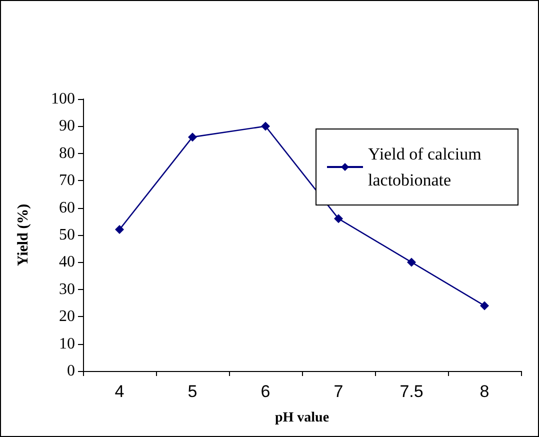 Image resolution: width=539 pixels, height=437 pixels. Describe the element at coordinates (339, 391) in the screenshot. I see `x-tick-label: 7` at that location.